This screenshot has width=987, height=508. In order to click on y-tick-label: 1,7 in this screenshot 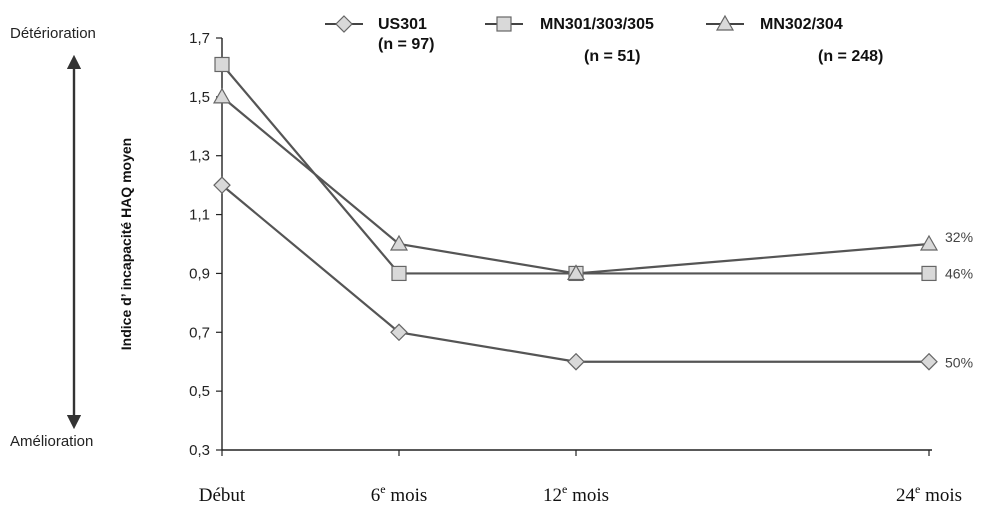, I will do `click(199, 38)`.